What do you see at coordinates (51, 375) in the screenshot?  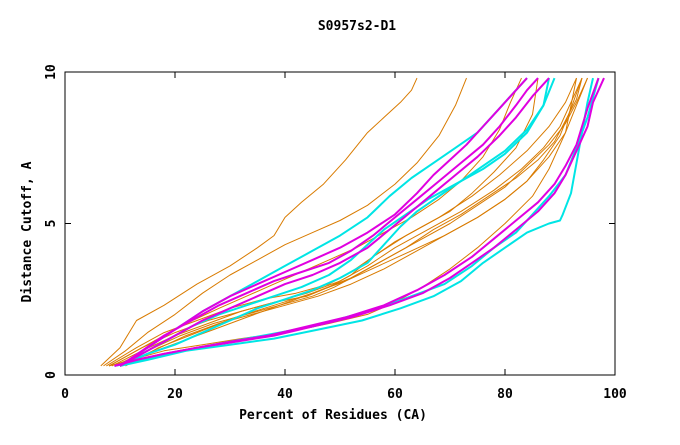 I see `y-tick-label: 0` at bounding box center [51, 375].